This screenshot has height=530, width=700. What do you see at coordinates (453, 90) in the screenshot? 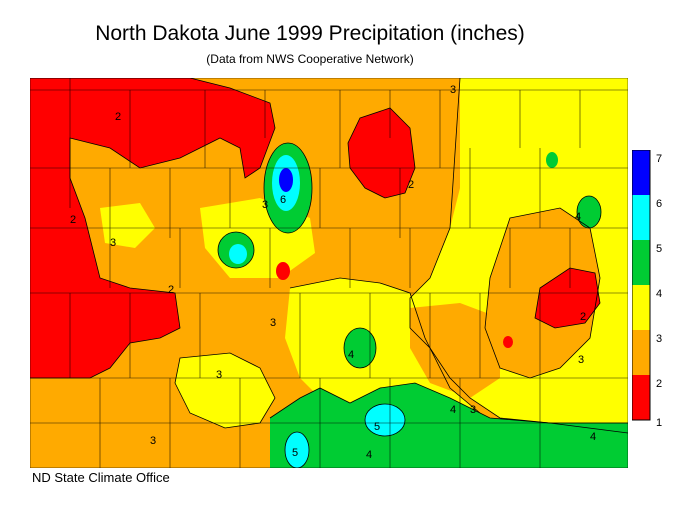
I see `contour-label-3-a: 3` at bounding box center [453, 90].